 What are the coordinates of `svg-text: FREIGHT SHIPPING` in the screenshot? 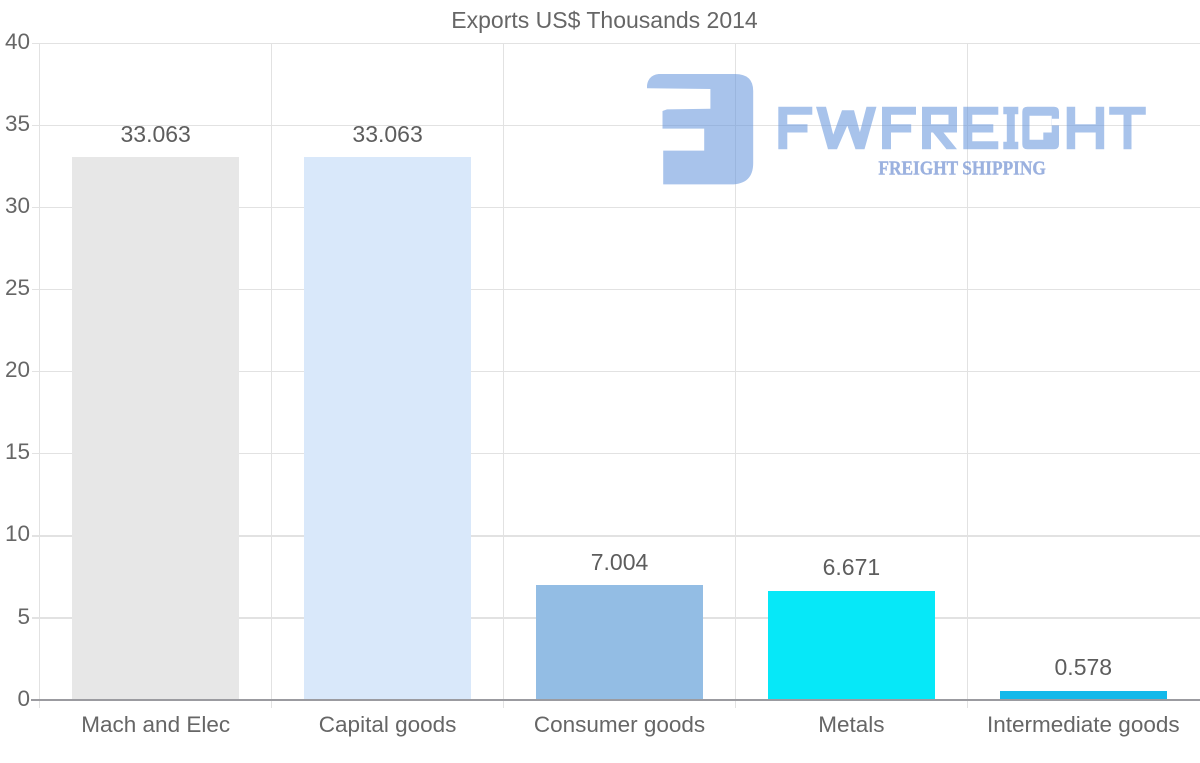 It's located at (962, 169).